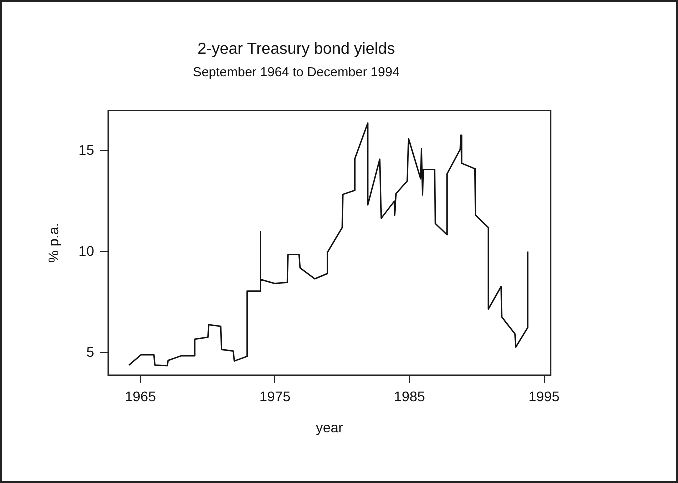 The height and width of the screenshot is (483, 678). Describe the element at coordinates (296, 72) in the screenshot. I see `chart-subtitle: September 1964 to December 1994` at that location.